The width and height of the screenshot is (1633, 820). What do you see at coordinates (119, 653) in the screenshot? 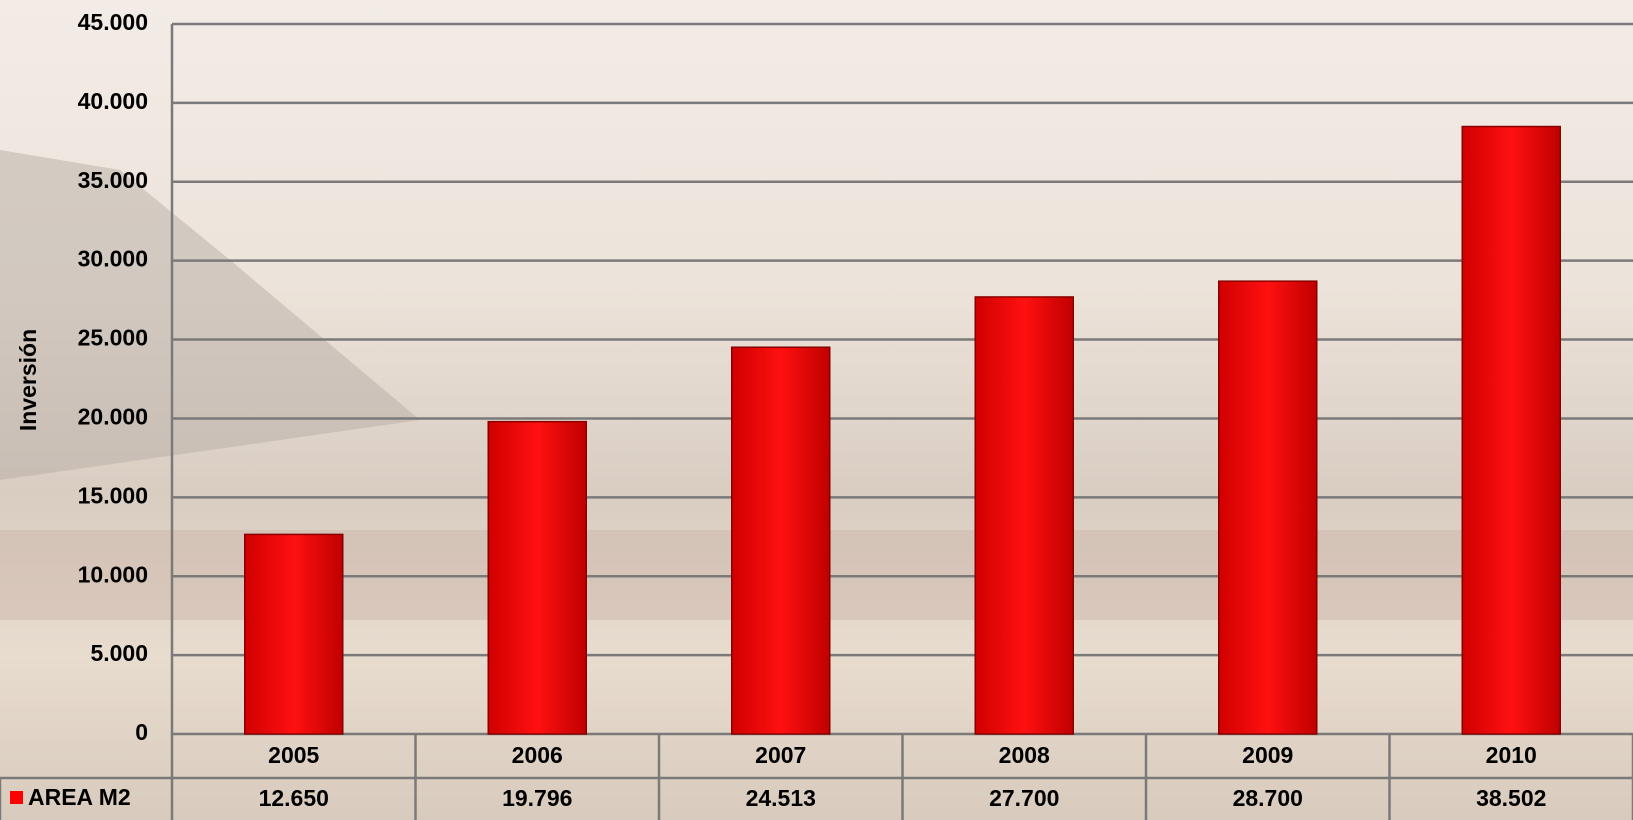
I see `y-tick-label: 5.000` at bounding box center [119, 653].